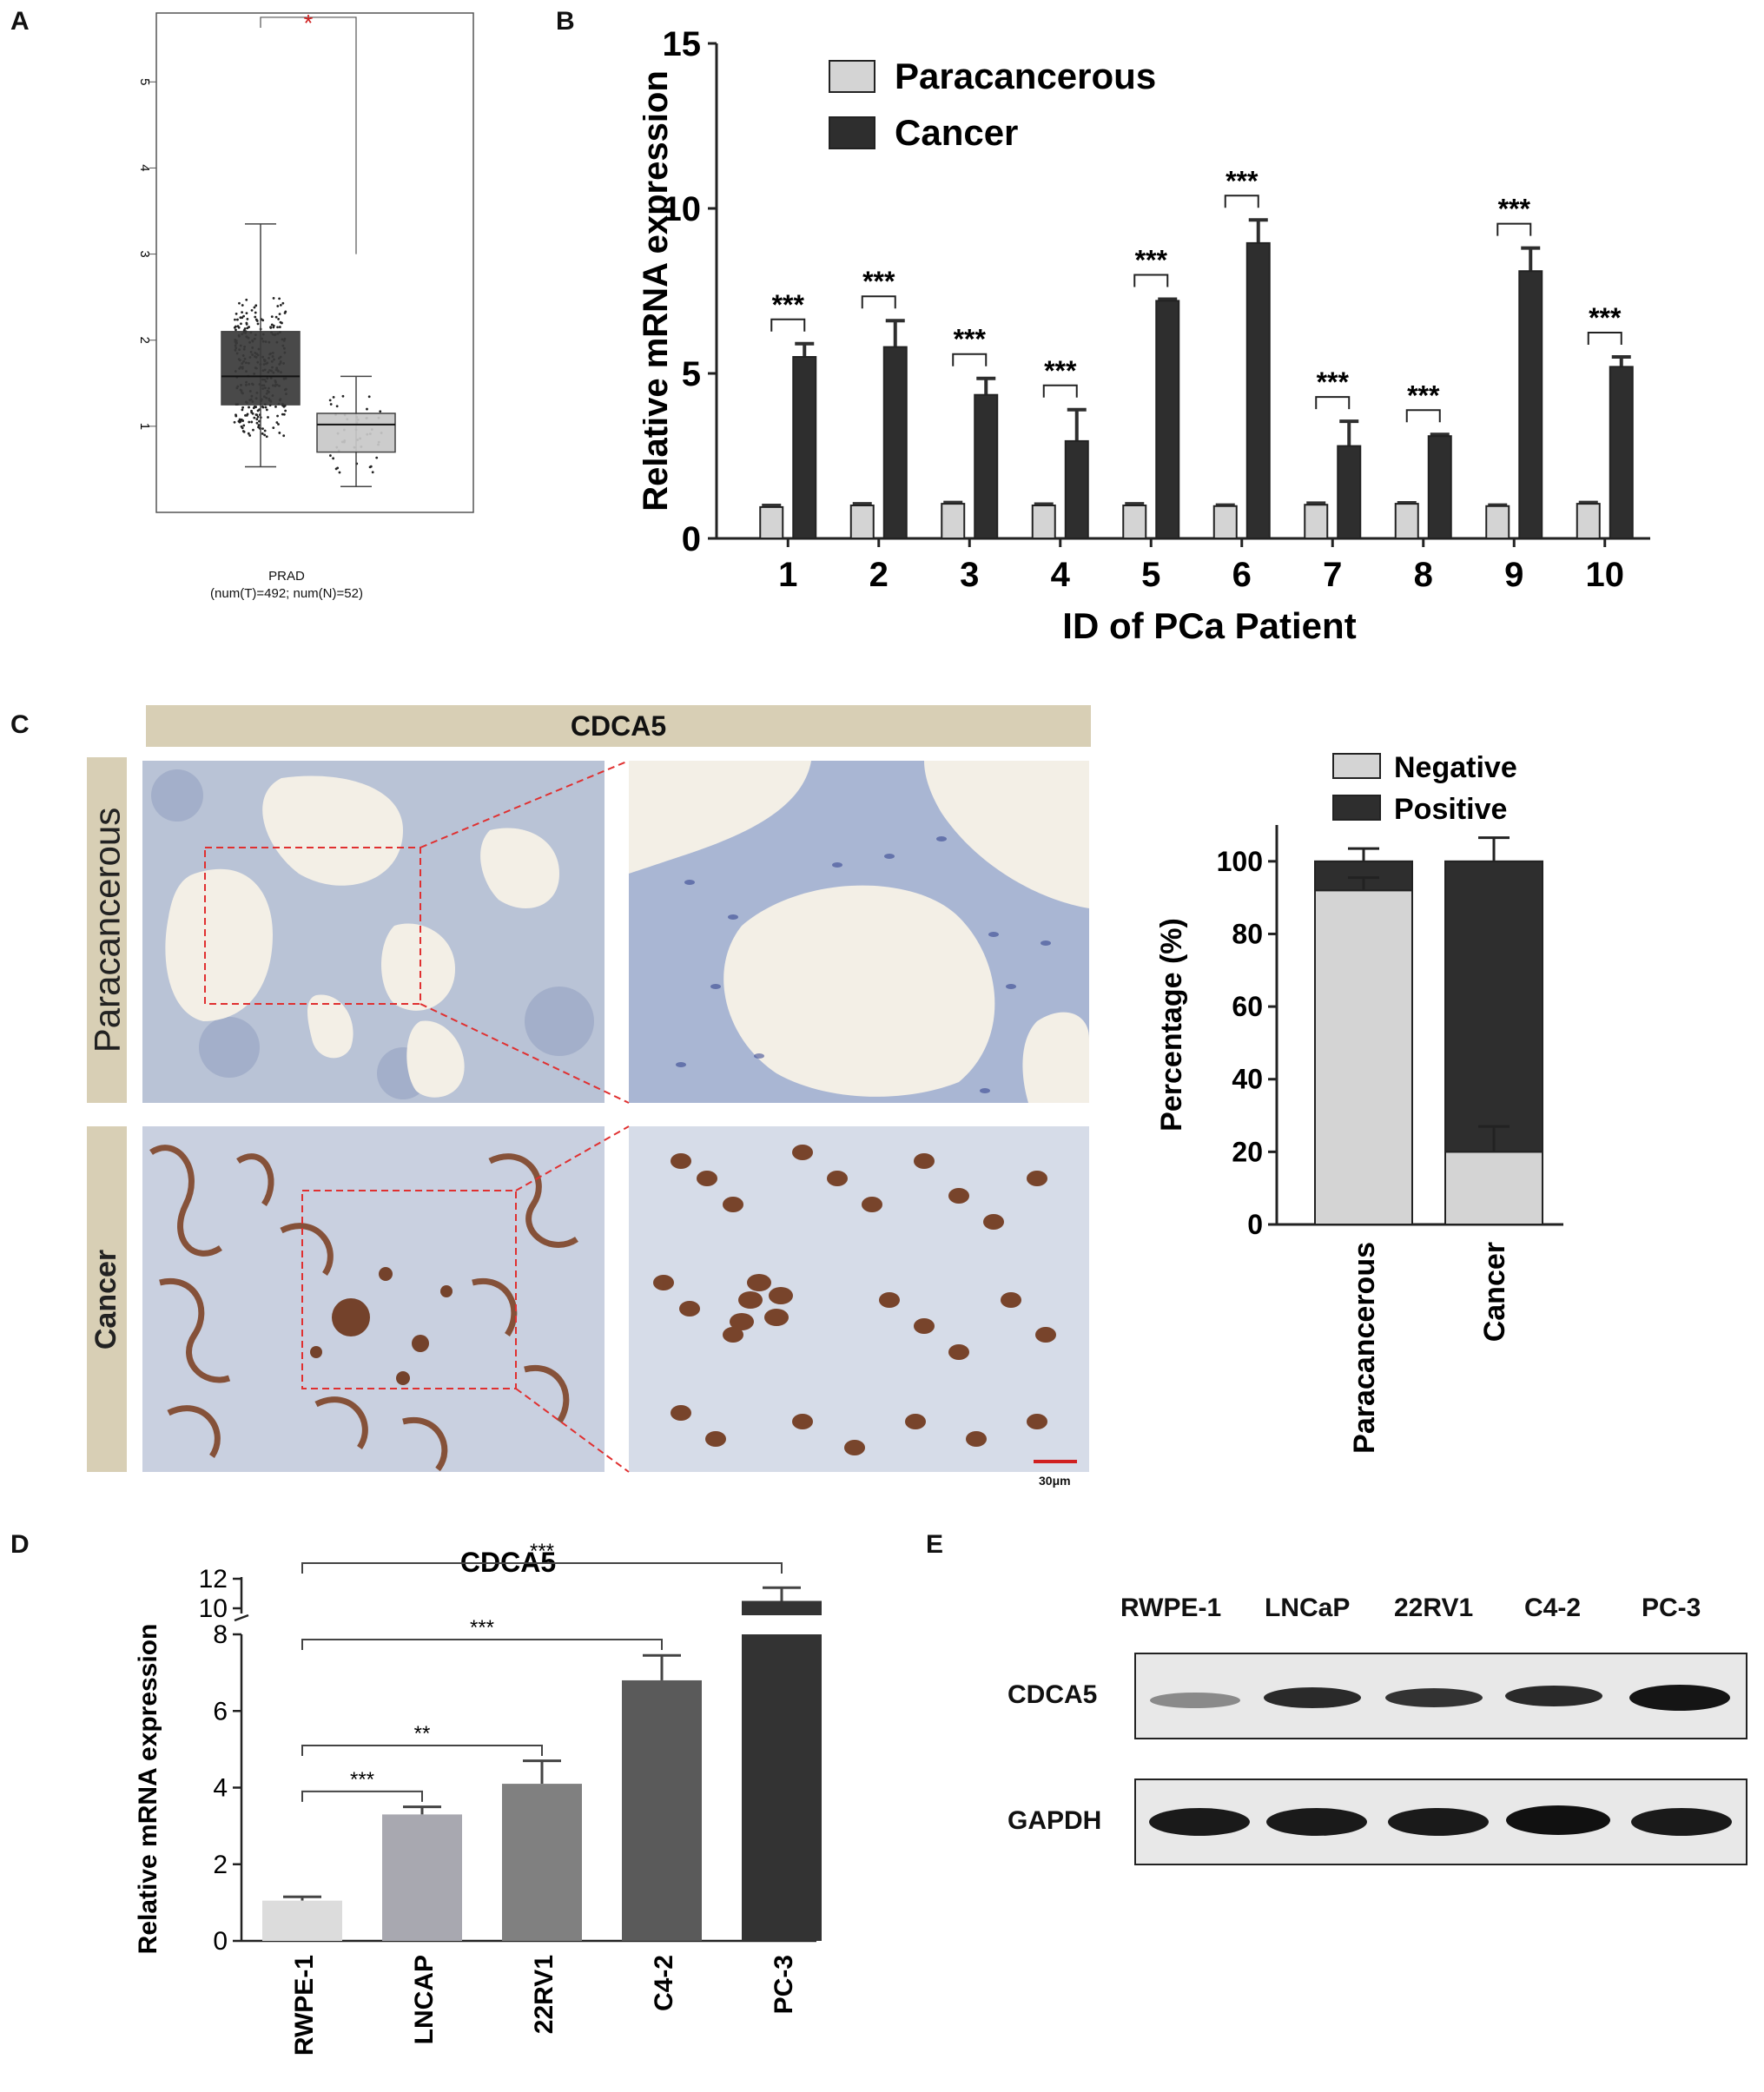 Image resolution: width=1764 pixels, height=2092 pixels. I want to click on x-tick-label-9: 9, so click(1513, 575).